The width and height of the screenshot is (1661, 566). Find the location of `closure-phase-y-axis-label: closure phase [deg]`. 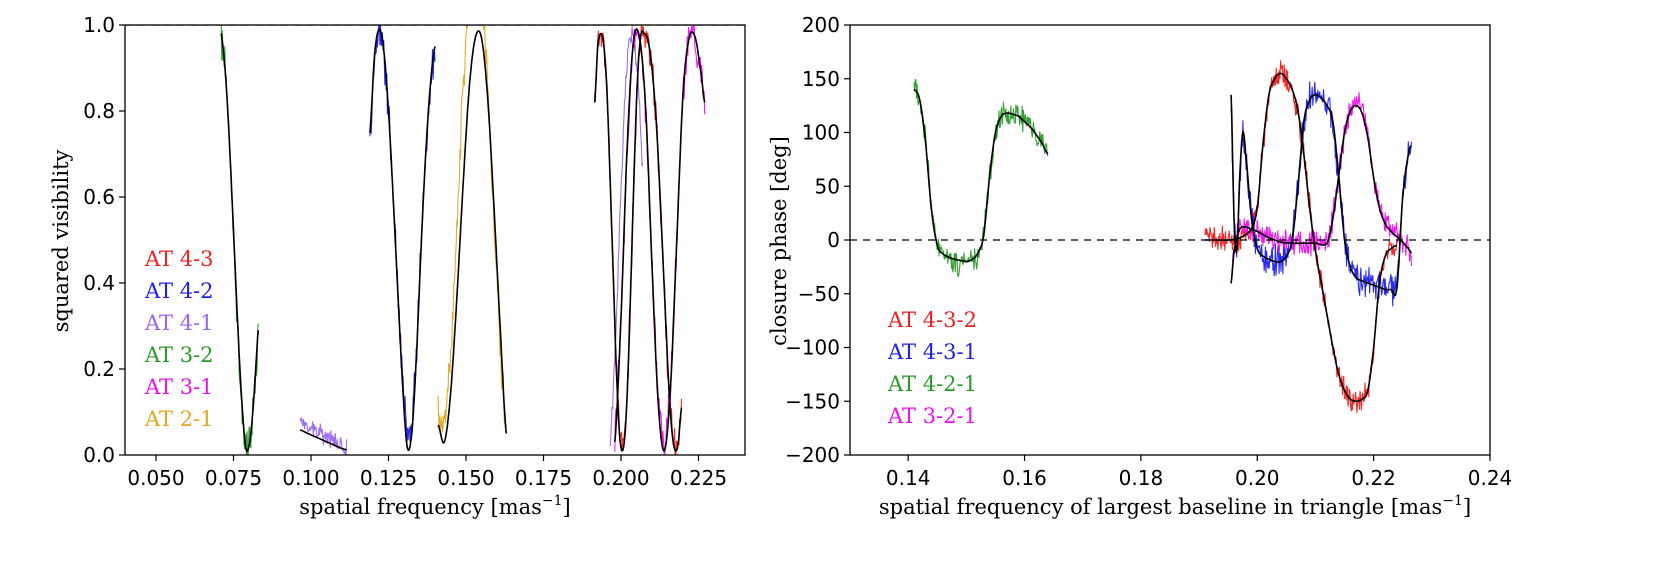

closure-phase-y-axis-label: closure phase [deg] is located at coordinates (779, 241).